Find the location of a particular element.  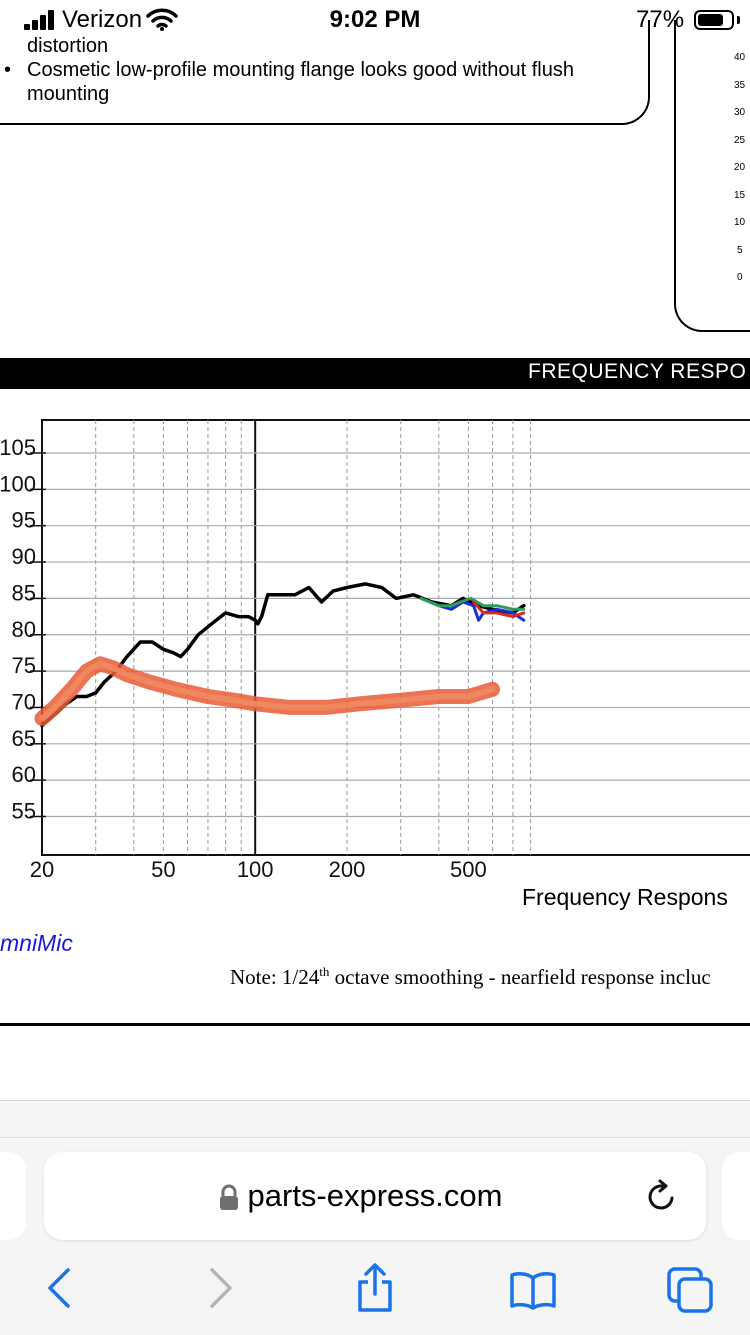

wifi-icon is located at coordinates (162, 19).